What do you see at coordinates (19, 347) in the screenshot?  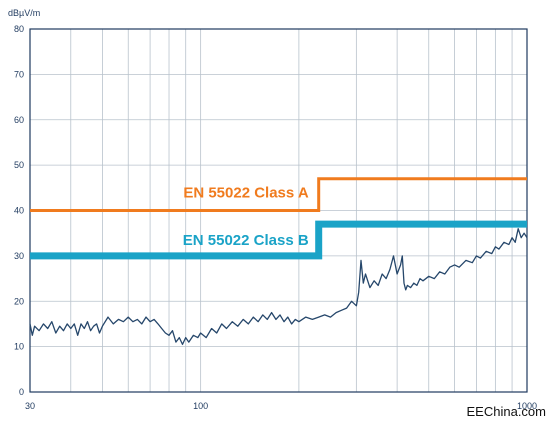 I see `y-tick-label-10: 10` at bounding box center [19, 347].